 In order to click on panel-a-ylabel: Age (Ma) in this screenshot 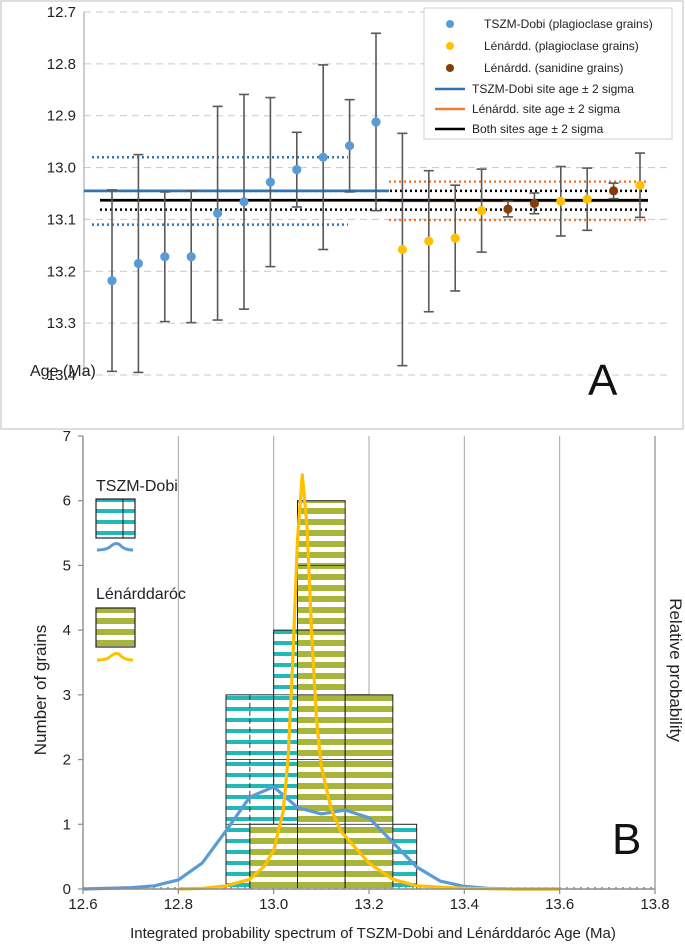, I will do `click(63, 371)`.